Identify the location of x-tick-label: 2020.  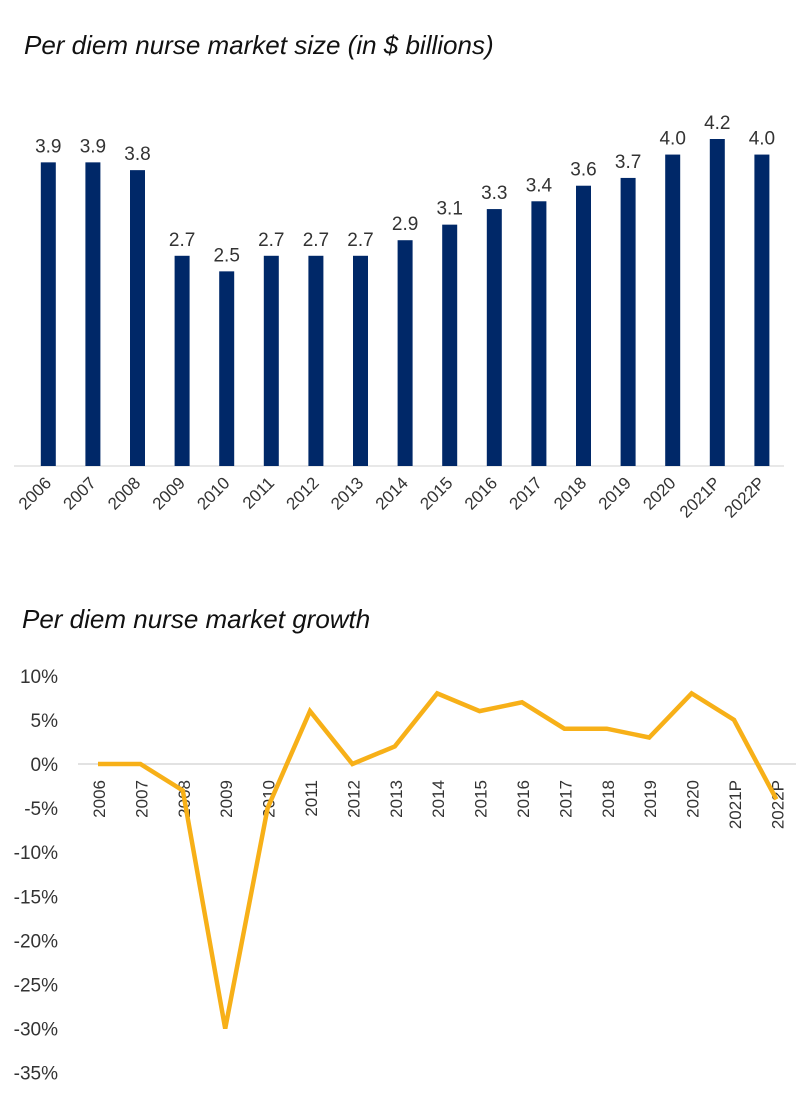
(693, 799).